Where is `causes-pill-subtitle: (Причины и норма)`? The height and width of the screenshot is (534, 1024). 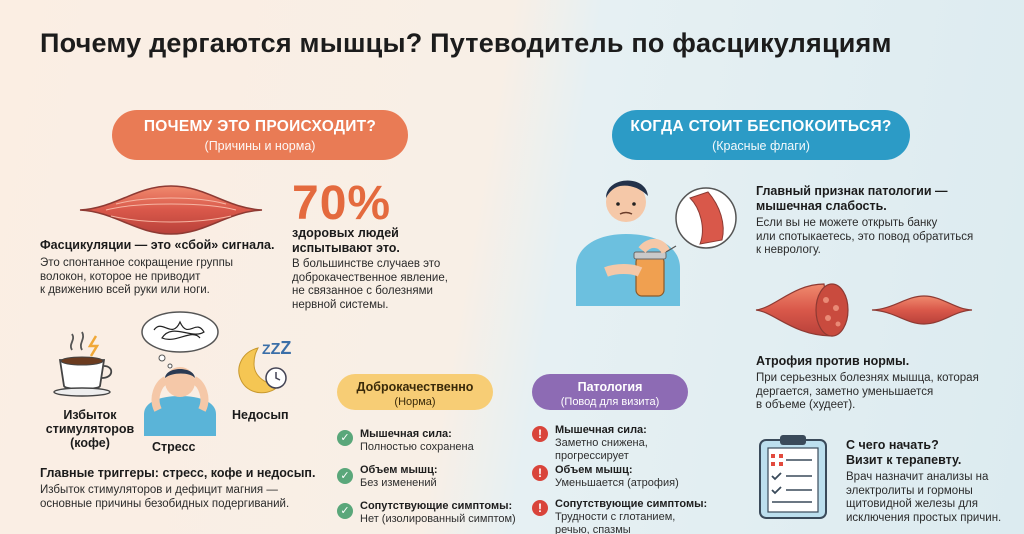 causes-pill-subtitle: (Причины и норма) is located at coordinates (260, 146).